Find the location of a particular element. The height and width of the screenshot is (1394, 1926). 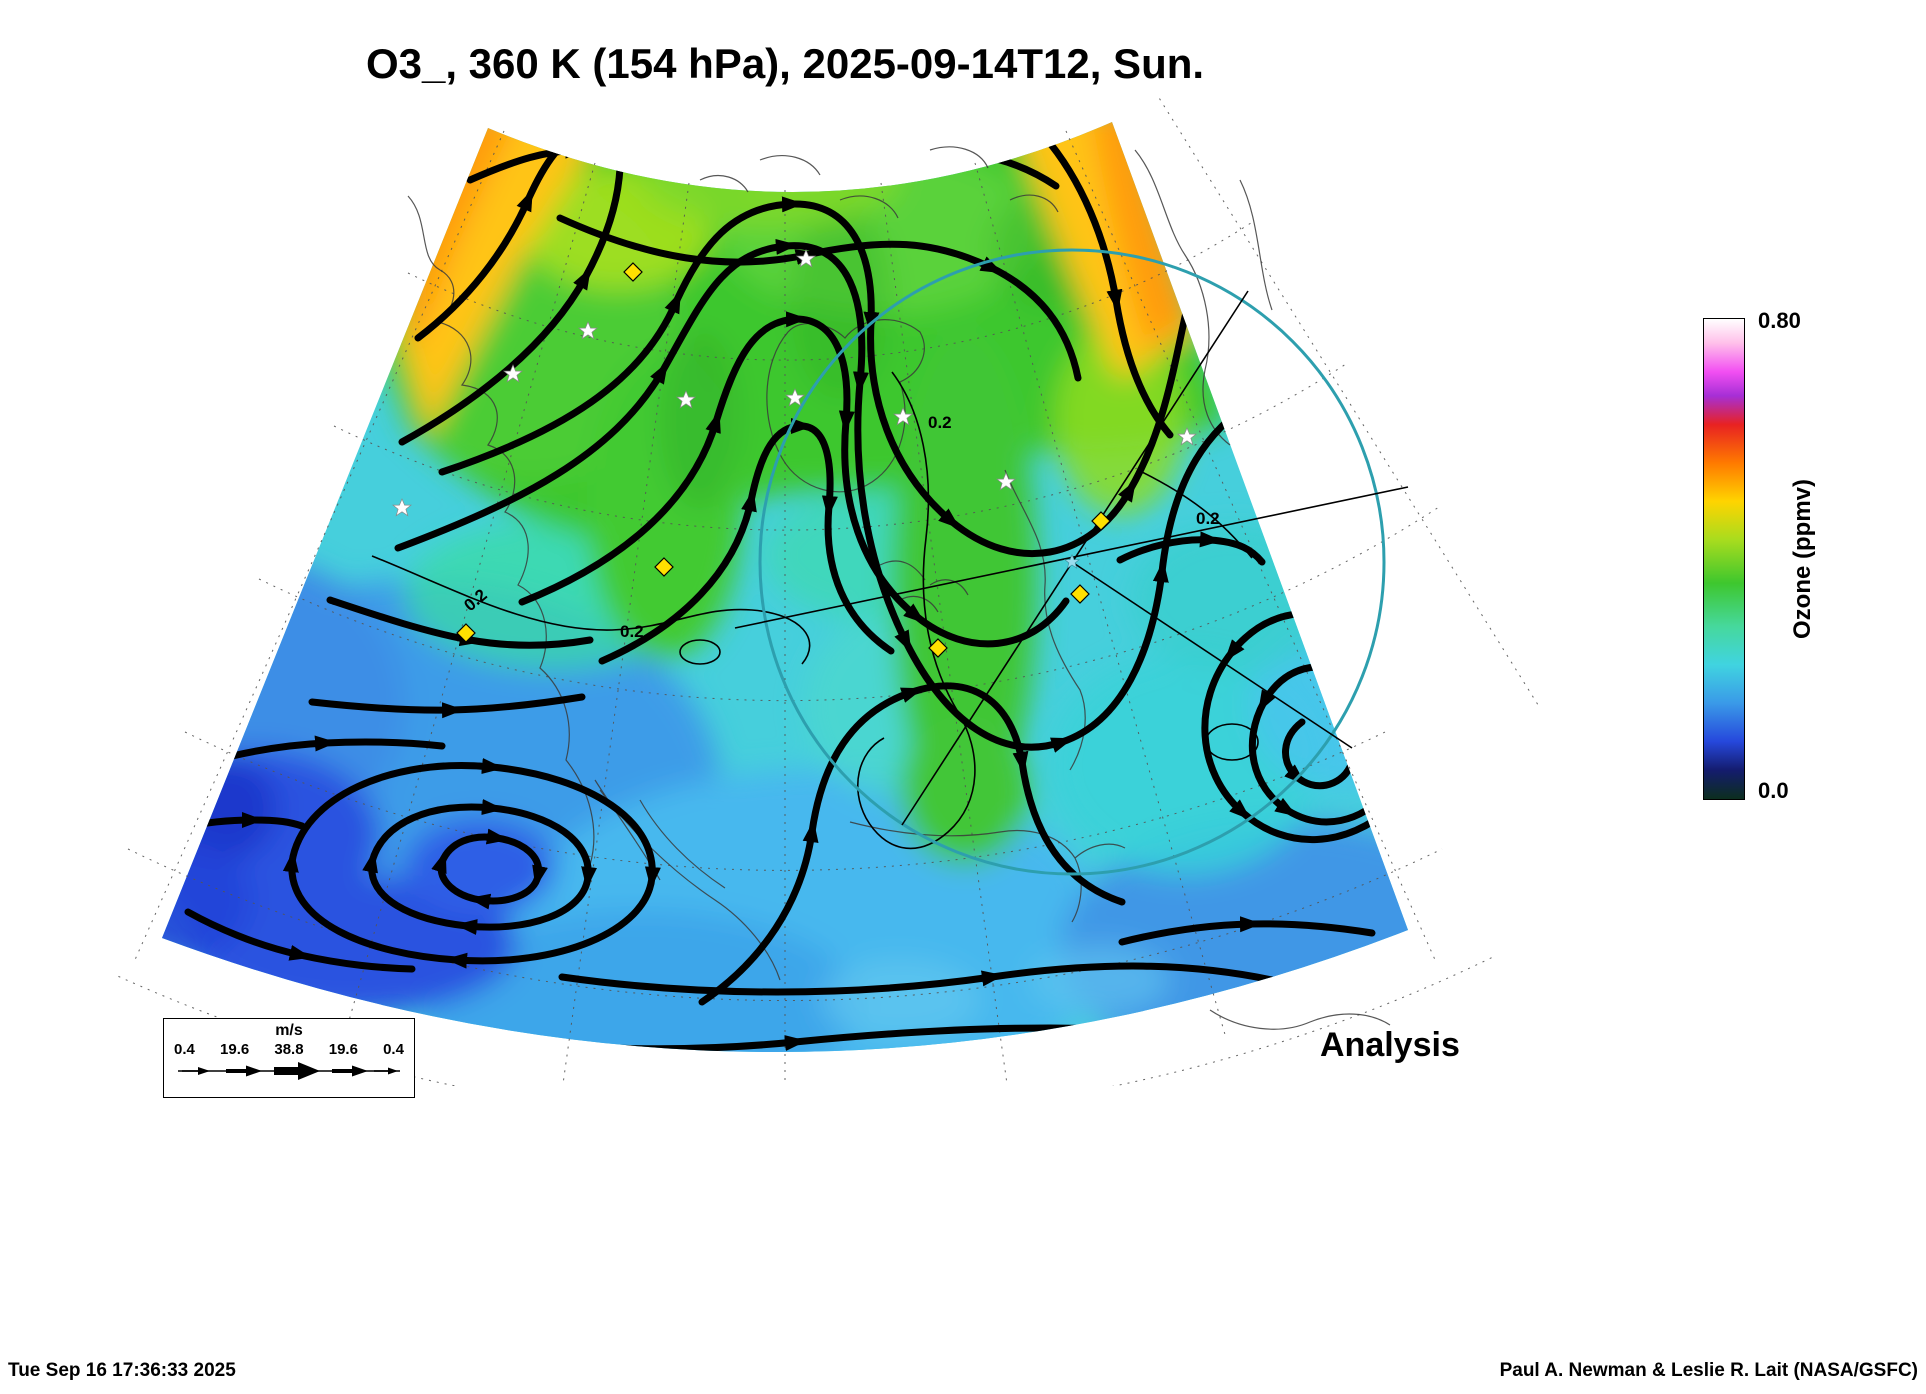

generated-timestamp: Tue Sep 16 17:36:33 2025 is located at coordinates (122, 1370).